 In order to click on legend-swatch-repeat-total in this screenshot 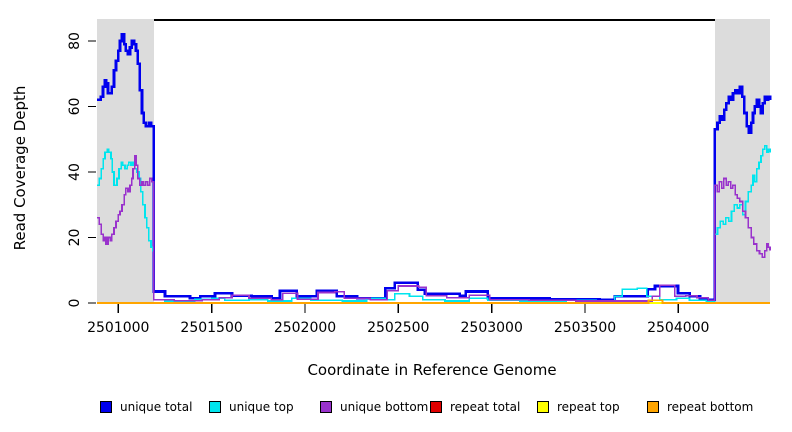, I will do `click(436, 407)`.